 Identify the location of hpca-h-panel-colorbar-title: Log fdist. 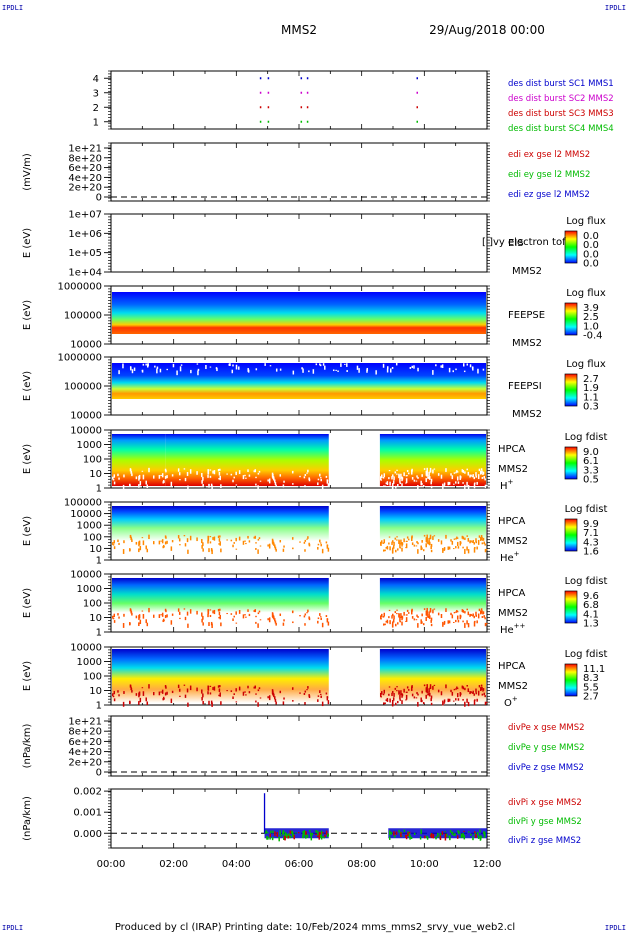
(586, 437).